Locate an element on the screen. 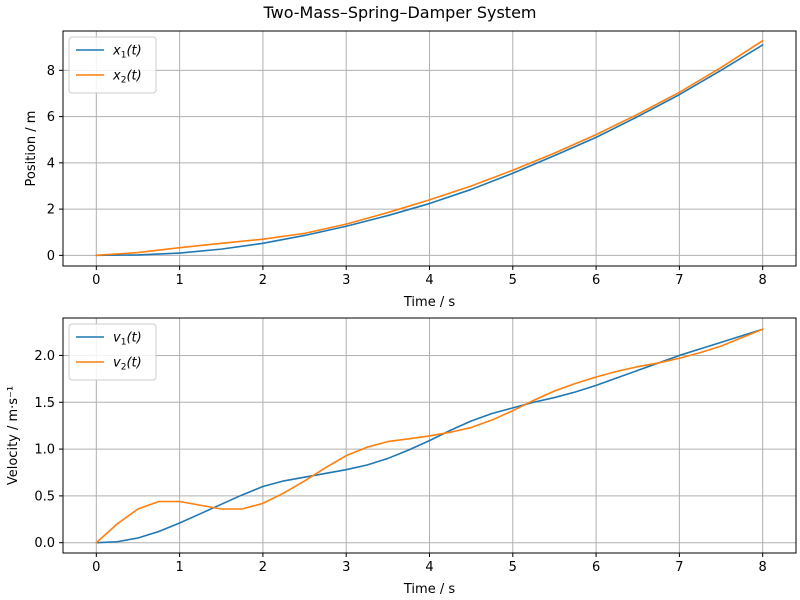 The height and width of the screenshot is (600, 800). position-x-tick-label: 0 is located at coordinates (96, 280).